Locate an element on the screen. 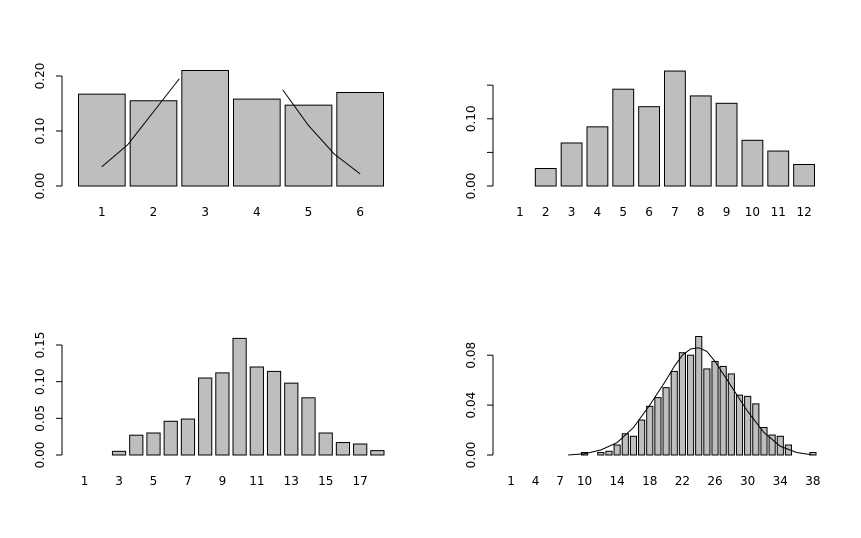 Image resolution: width=861 pixels, height=538 pixels. x-tick-label-p4: 38 is located at coordinates (812, 481).